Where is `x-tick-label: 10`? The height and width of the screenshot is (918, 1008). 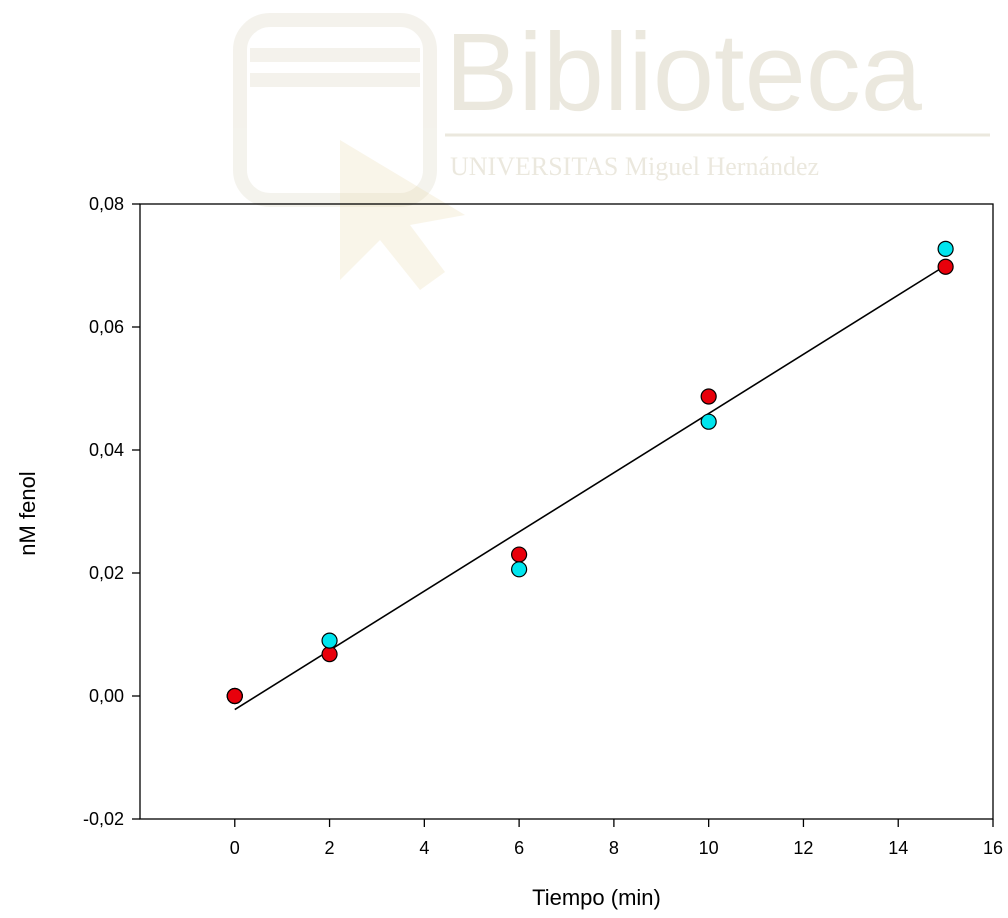
x-tick-label: 10 is located at coordinates (709, 848).